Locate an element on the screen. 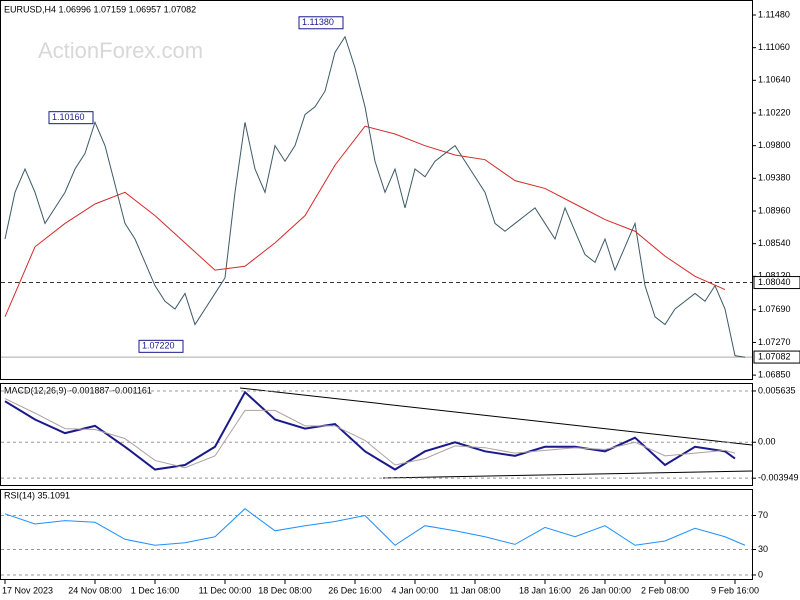 Image resolution: width=800 pixels, height=600 pixels. watermark: ActionForex.com is located at coordinates (120, 50).